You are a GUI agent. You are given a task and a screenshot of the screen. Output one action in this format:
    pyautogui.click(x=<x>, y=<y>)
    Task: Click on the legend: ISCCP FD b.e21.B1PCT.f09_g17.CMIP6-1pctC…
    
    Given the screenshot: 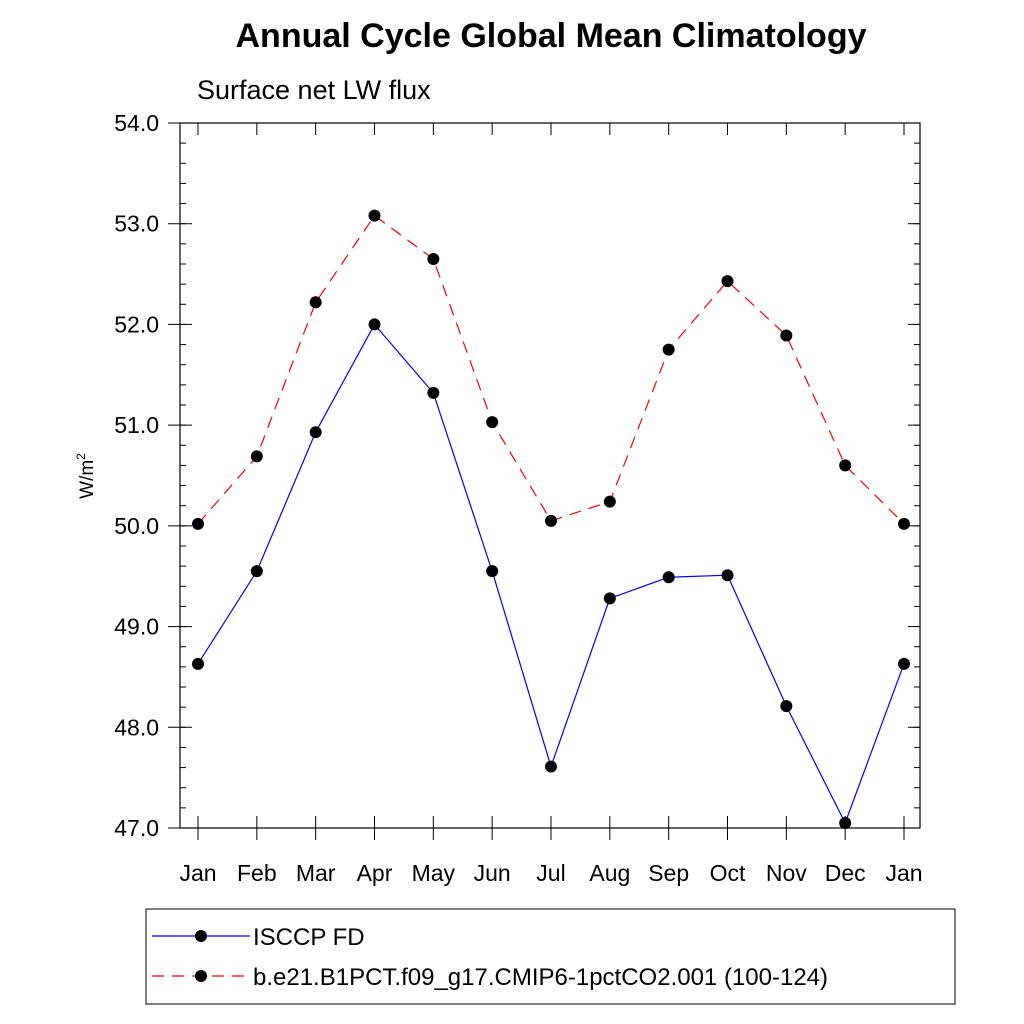 What is the action you would take?
    pyautogui.click(x=550, y=956)
    